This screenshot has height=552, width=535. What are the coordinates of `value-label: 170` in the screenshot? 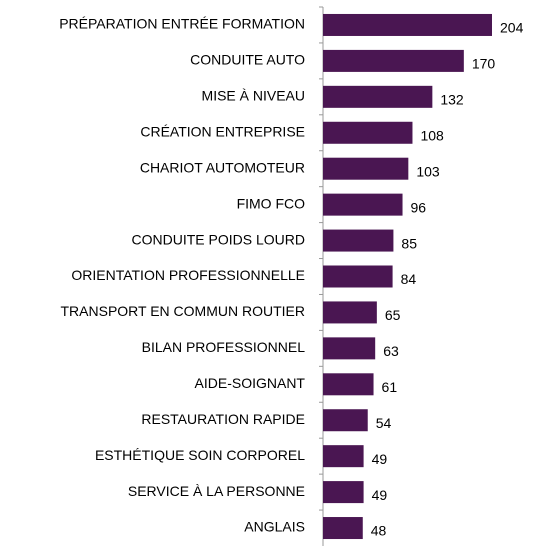 It's located at (484, 64).